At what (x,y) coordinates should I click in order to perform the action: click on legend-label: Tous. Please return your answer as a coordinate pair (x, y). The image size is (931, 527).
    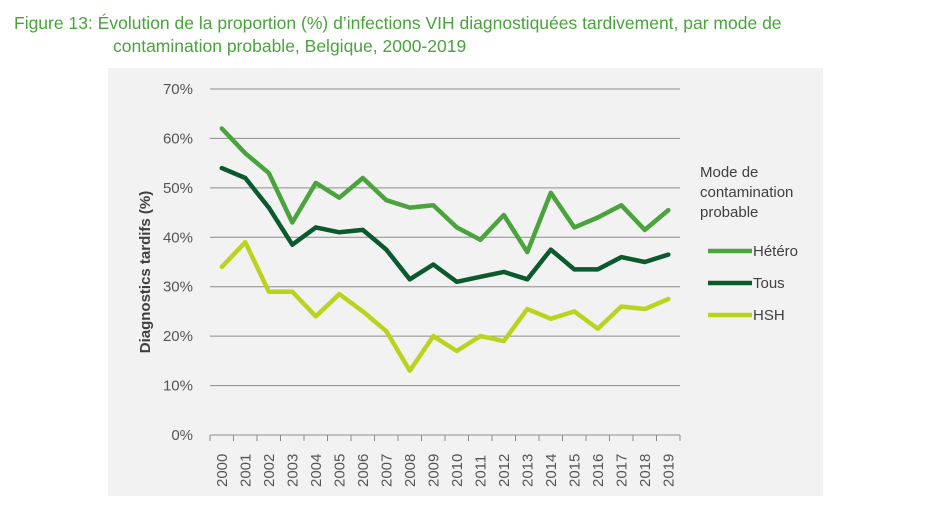
    Looking at the image, I should click on (769, 283).